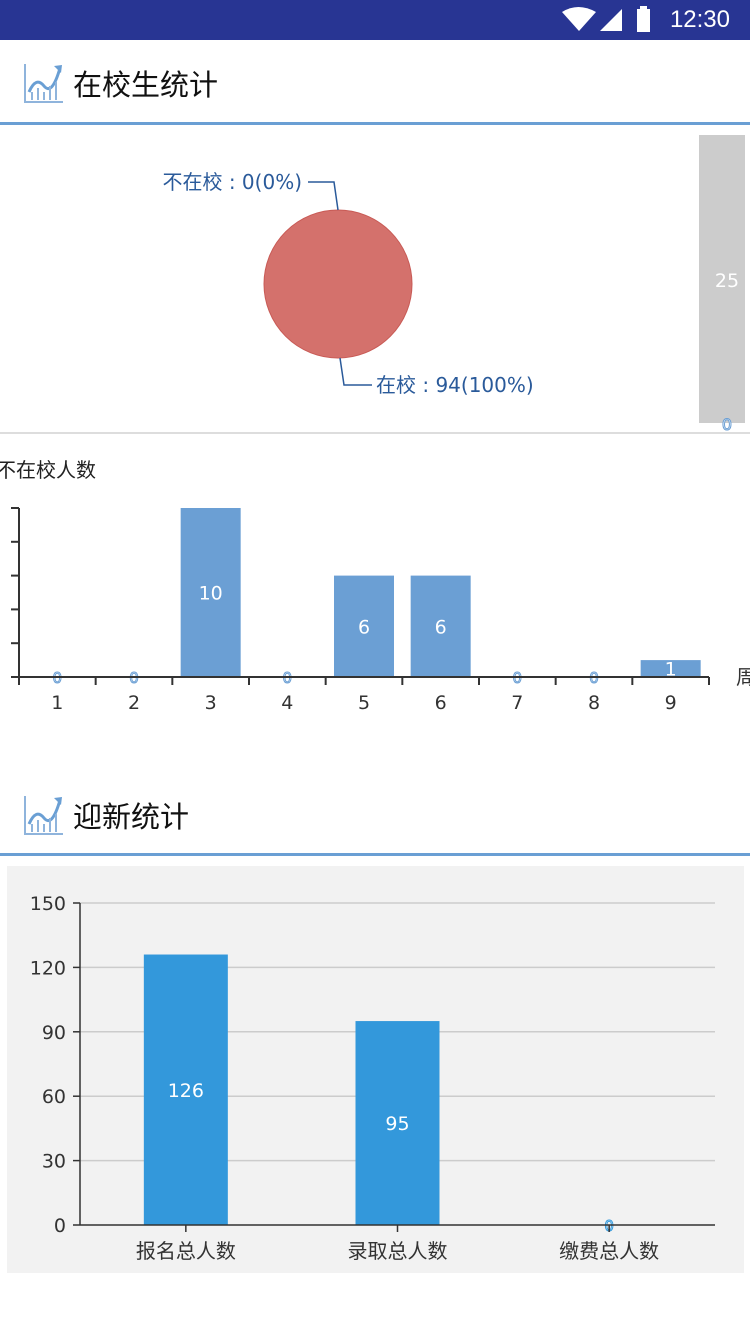 The width and height of the screenshot is (750, 1336). Describe the element at coordinates (441, 703) in the screenshot. I see `x-tick-label: 6` at that location.